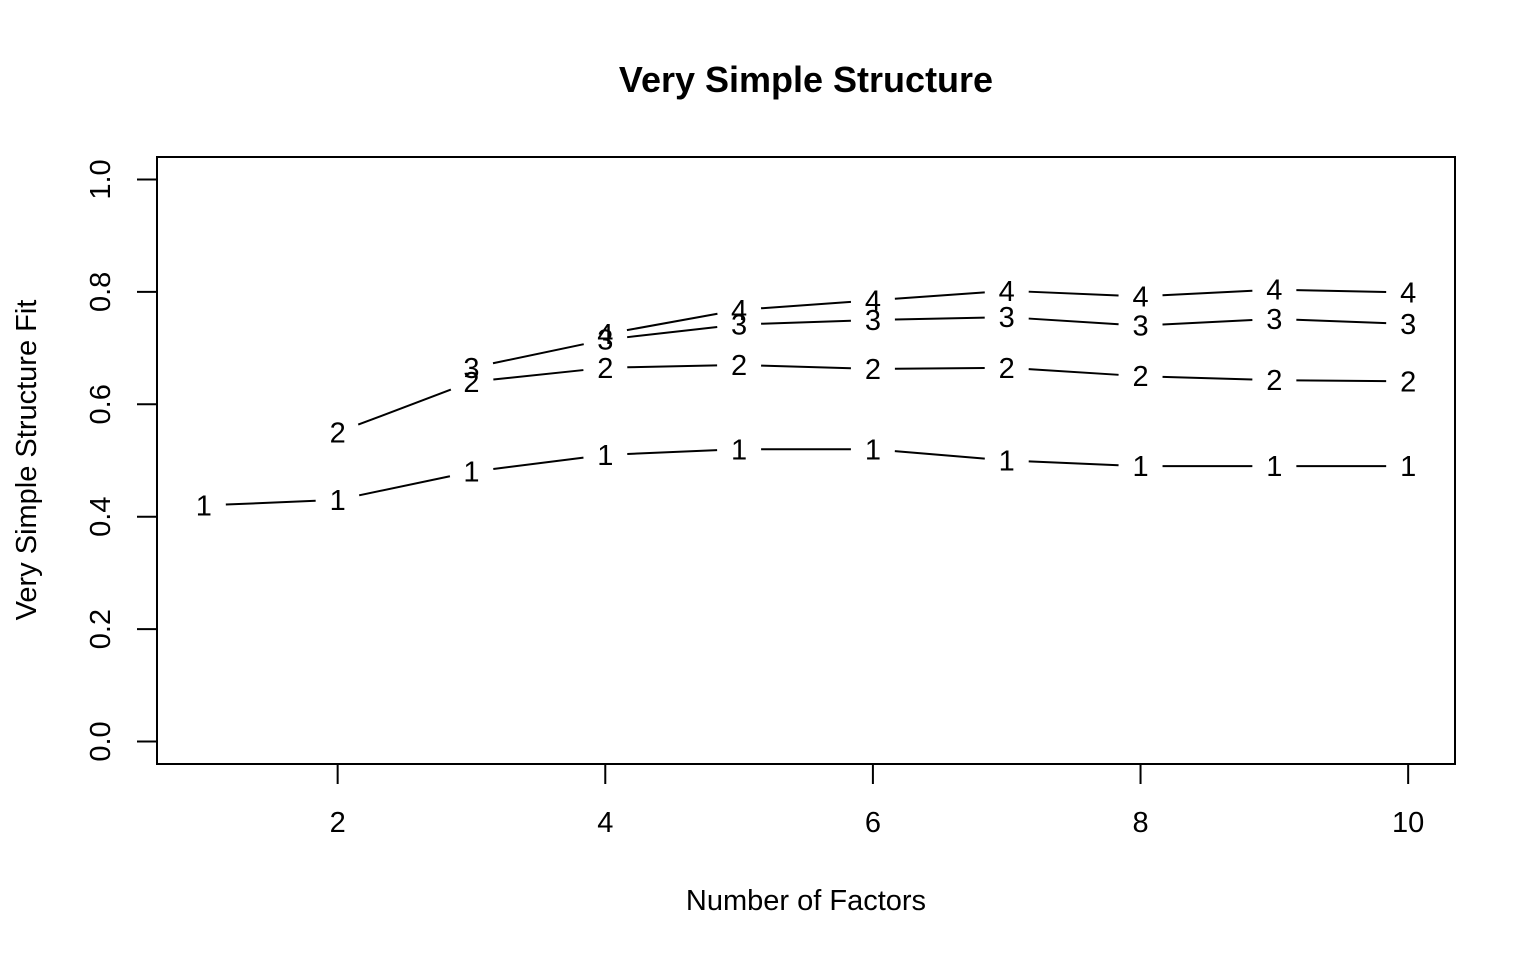 This screenshot has width=1536, height=960. I want to click on series-3: 3 3 3 3 3 3 3 3, so click(939, 343).